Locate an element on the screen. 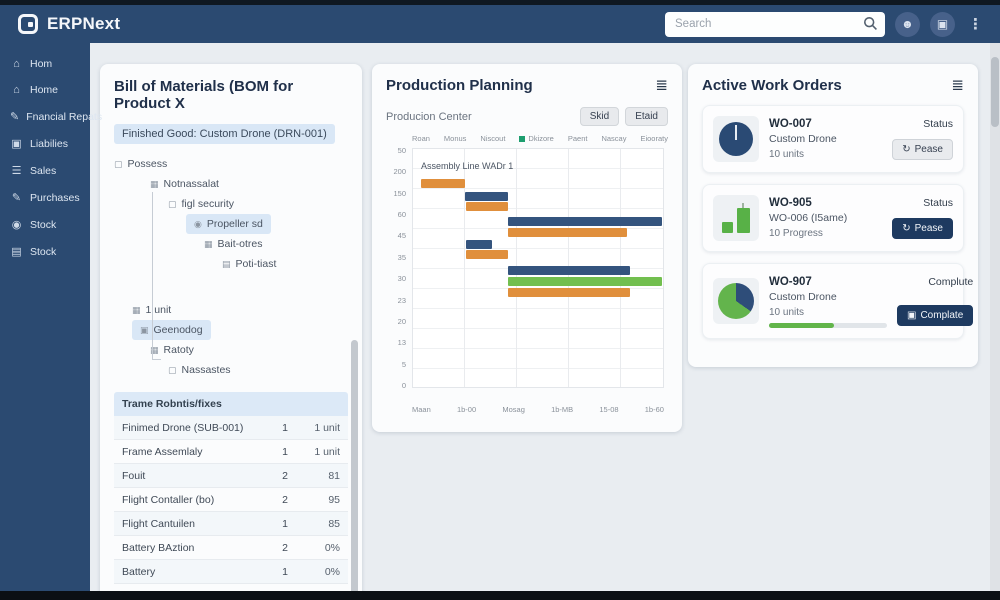 The image size is (1000, 600). row-item-name: Battery is located at coordinates (139, 571).